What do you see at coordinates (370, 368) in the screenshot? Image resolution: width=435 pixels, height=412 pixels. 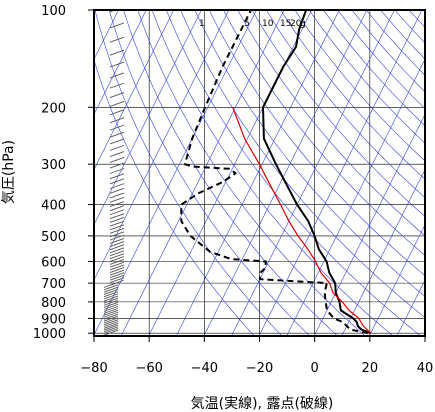 I see `x-tick-label: 20` at bounding box center [370, 368].